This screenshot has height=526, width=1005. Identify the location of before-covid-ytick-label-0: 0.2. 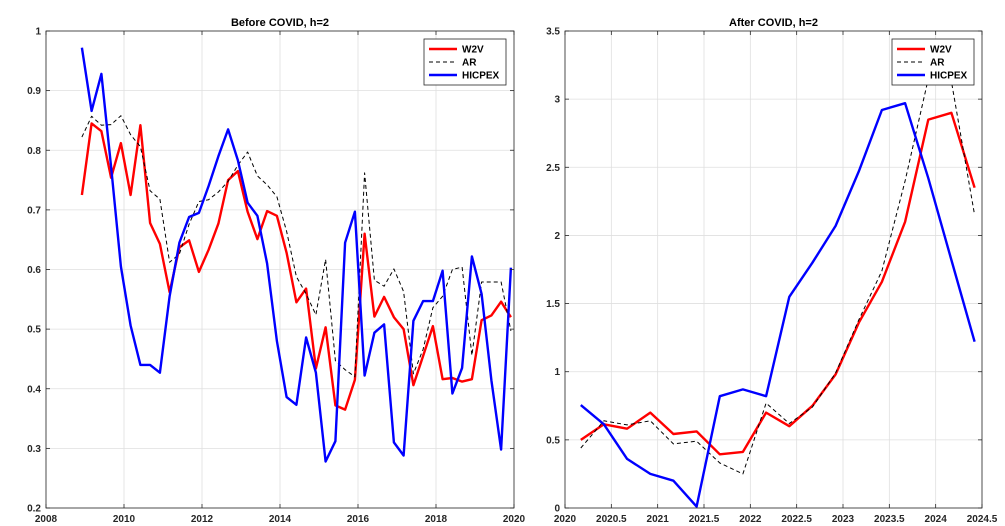
(34, 509).